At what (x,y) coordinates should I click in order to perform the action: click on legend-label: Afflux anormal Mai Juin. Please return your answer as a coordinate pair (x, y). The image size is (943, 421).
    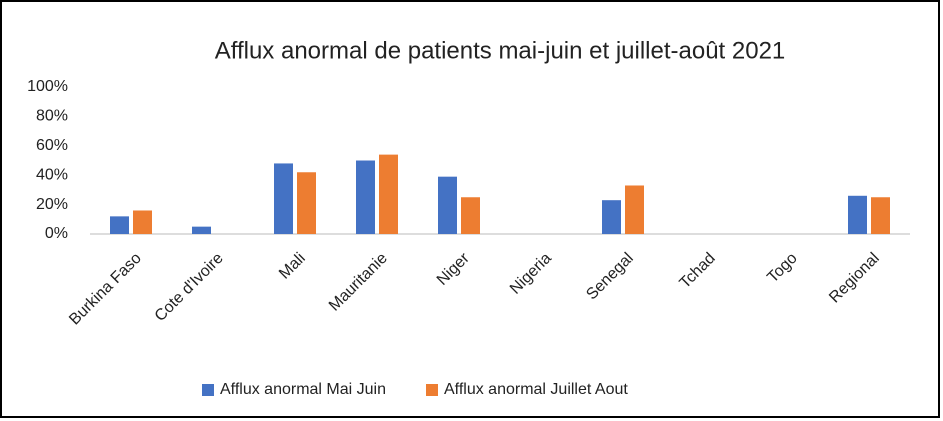
    Looking at the image, I should click on (303, 389).